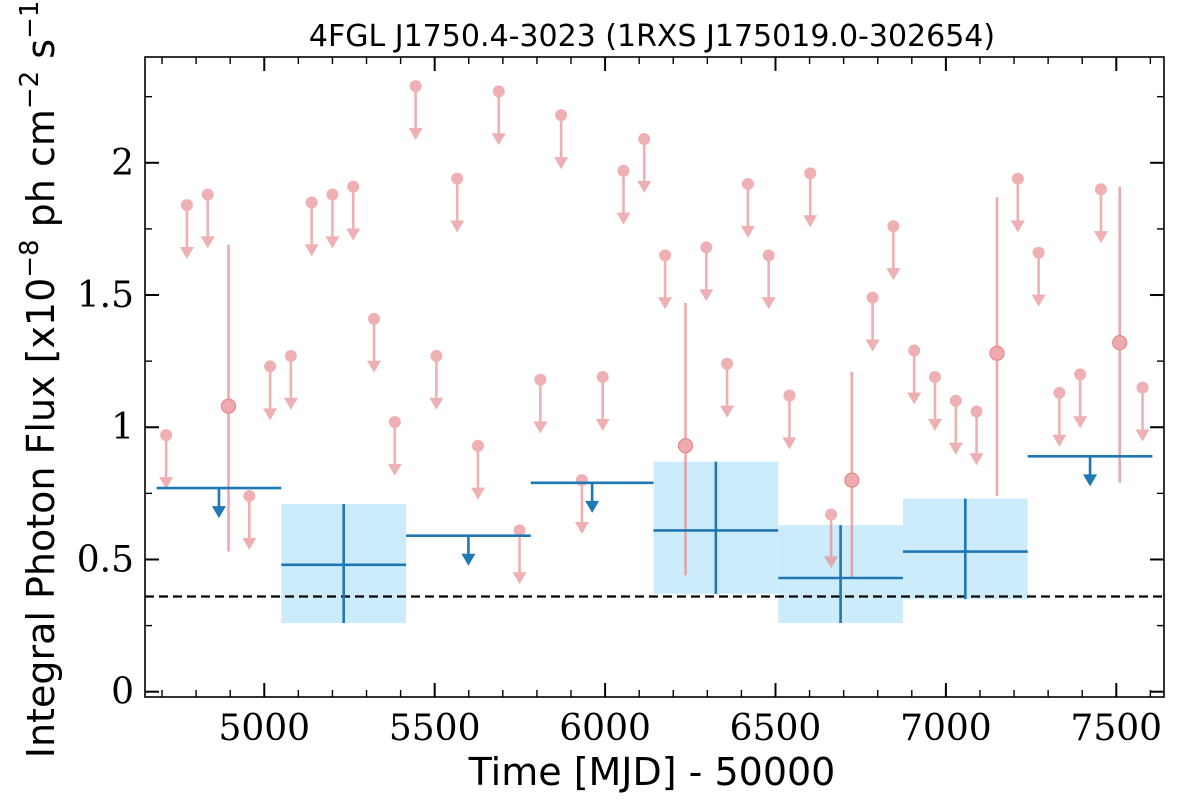  Describe the element at coordinates (39, 379) in the screenshot. I see `y-axis-label: Integral Photon Flux [x10−8 ph cm−2 s−1]` at that location.